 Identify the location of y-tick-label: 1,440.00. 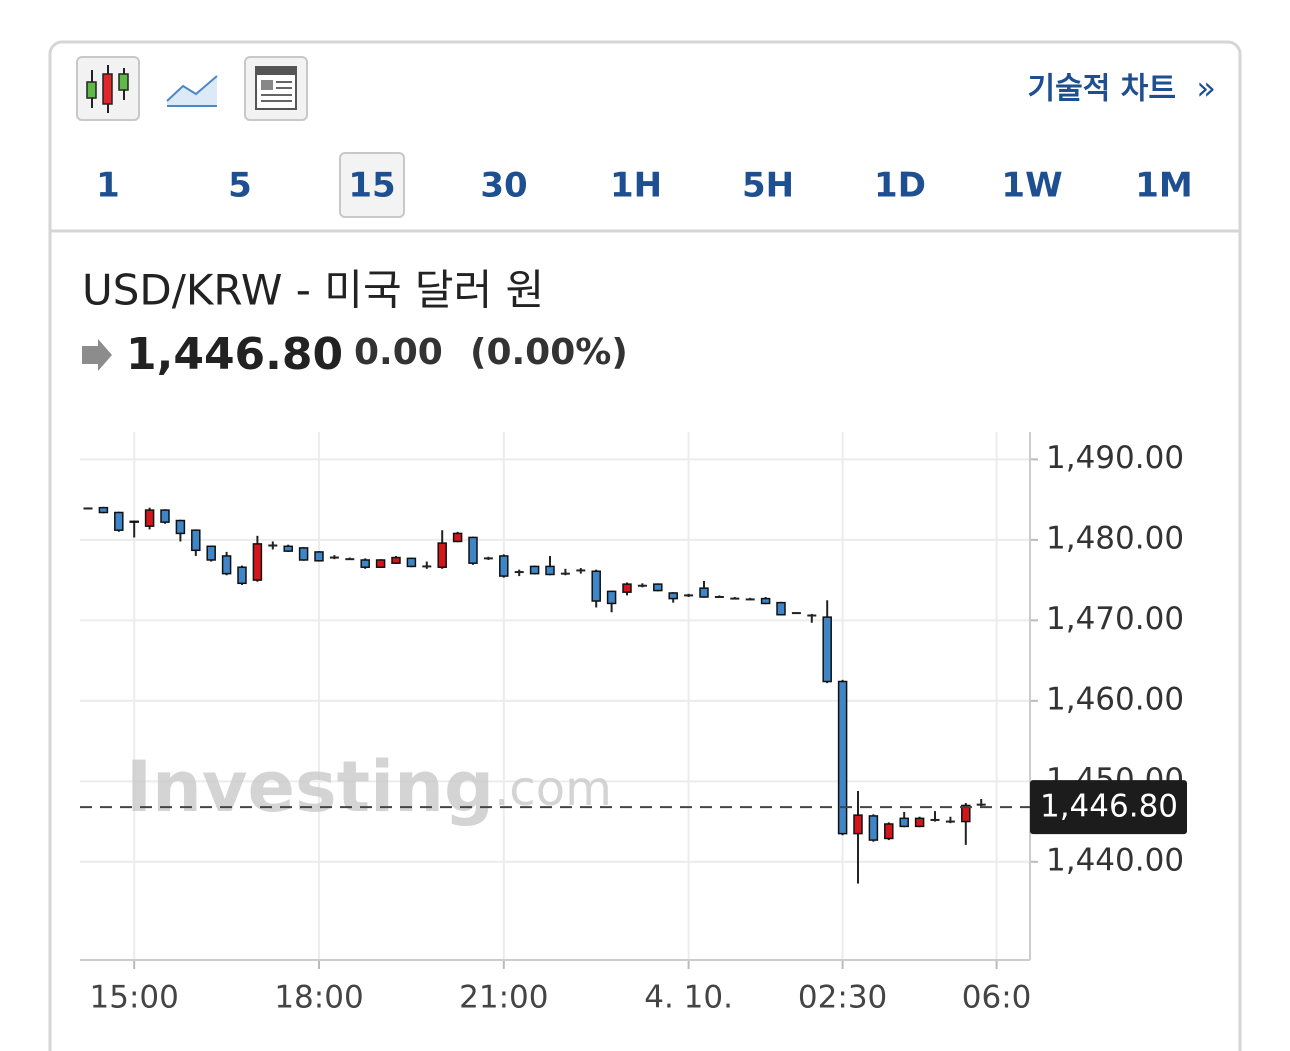
(1115, 860).